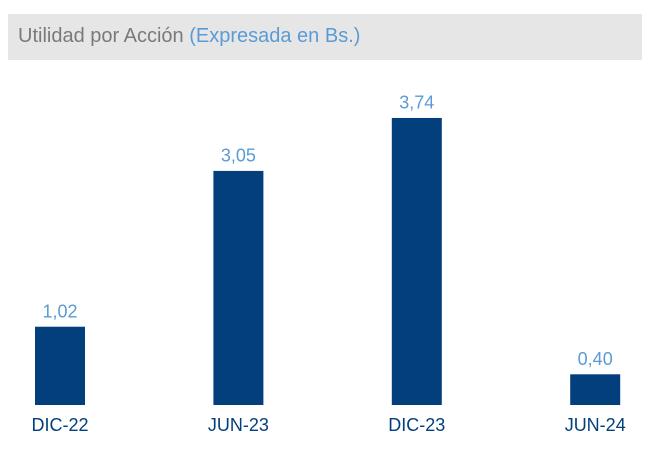 The image size is (650, 450). What do you see at coordinates (59, 311) in the screenshot?
I see `value-label: 1,02` at bounding box center [59, 311].